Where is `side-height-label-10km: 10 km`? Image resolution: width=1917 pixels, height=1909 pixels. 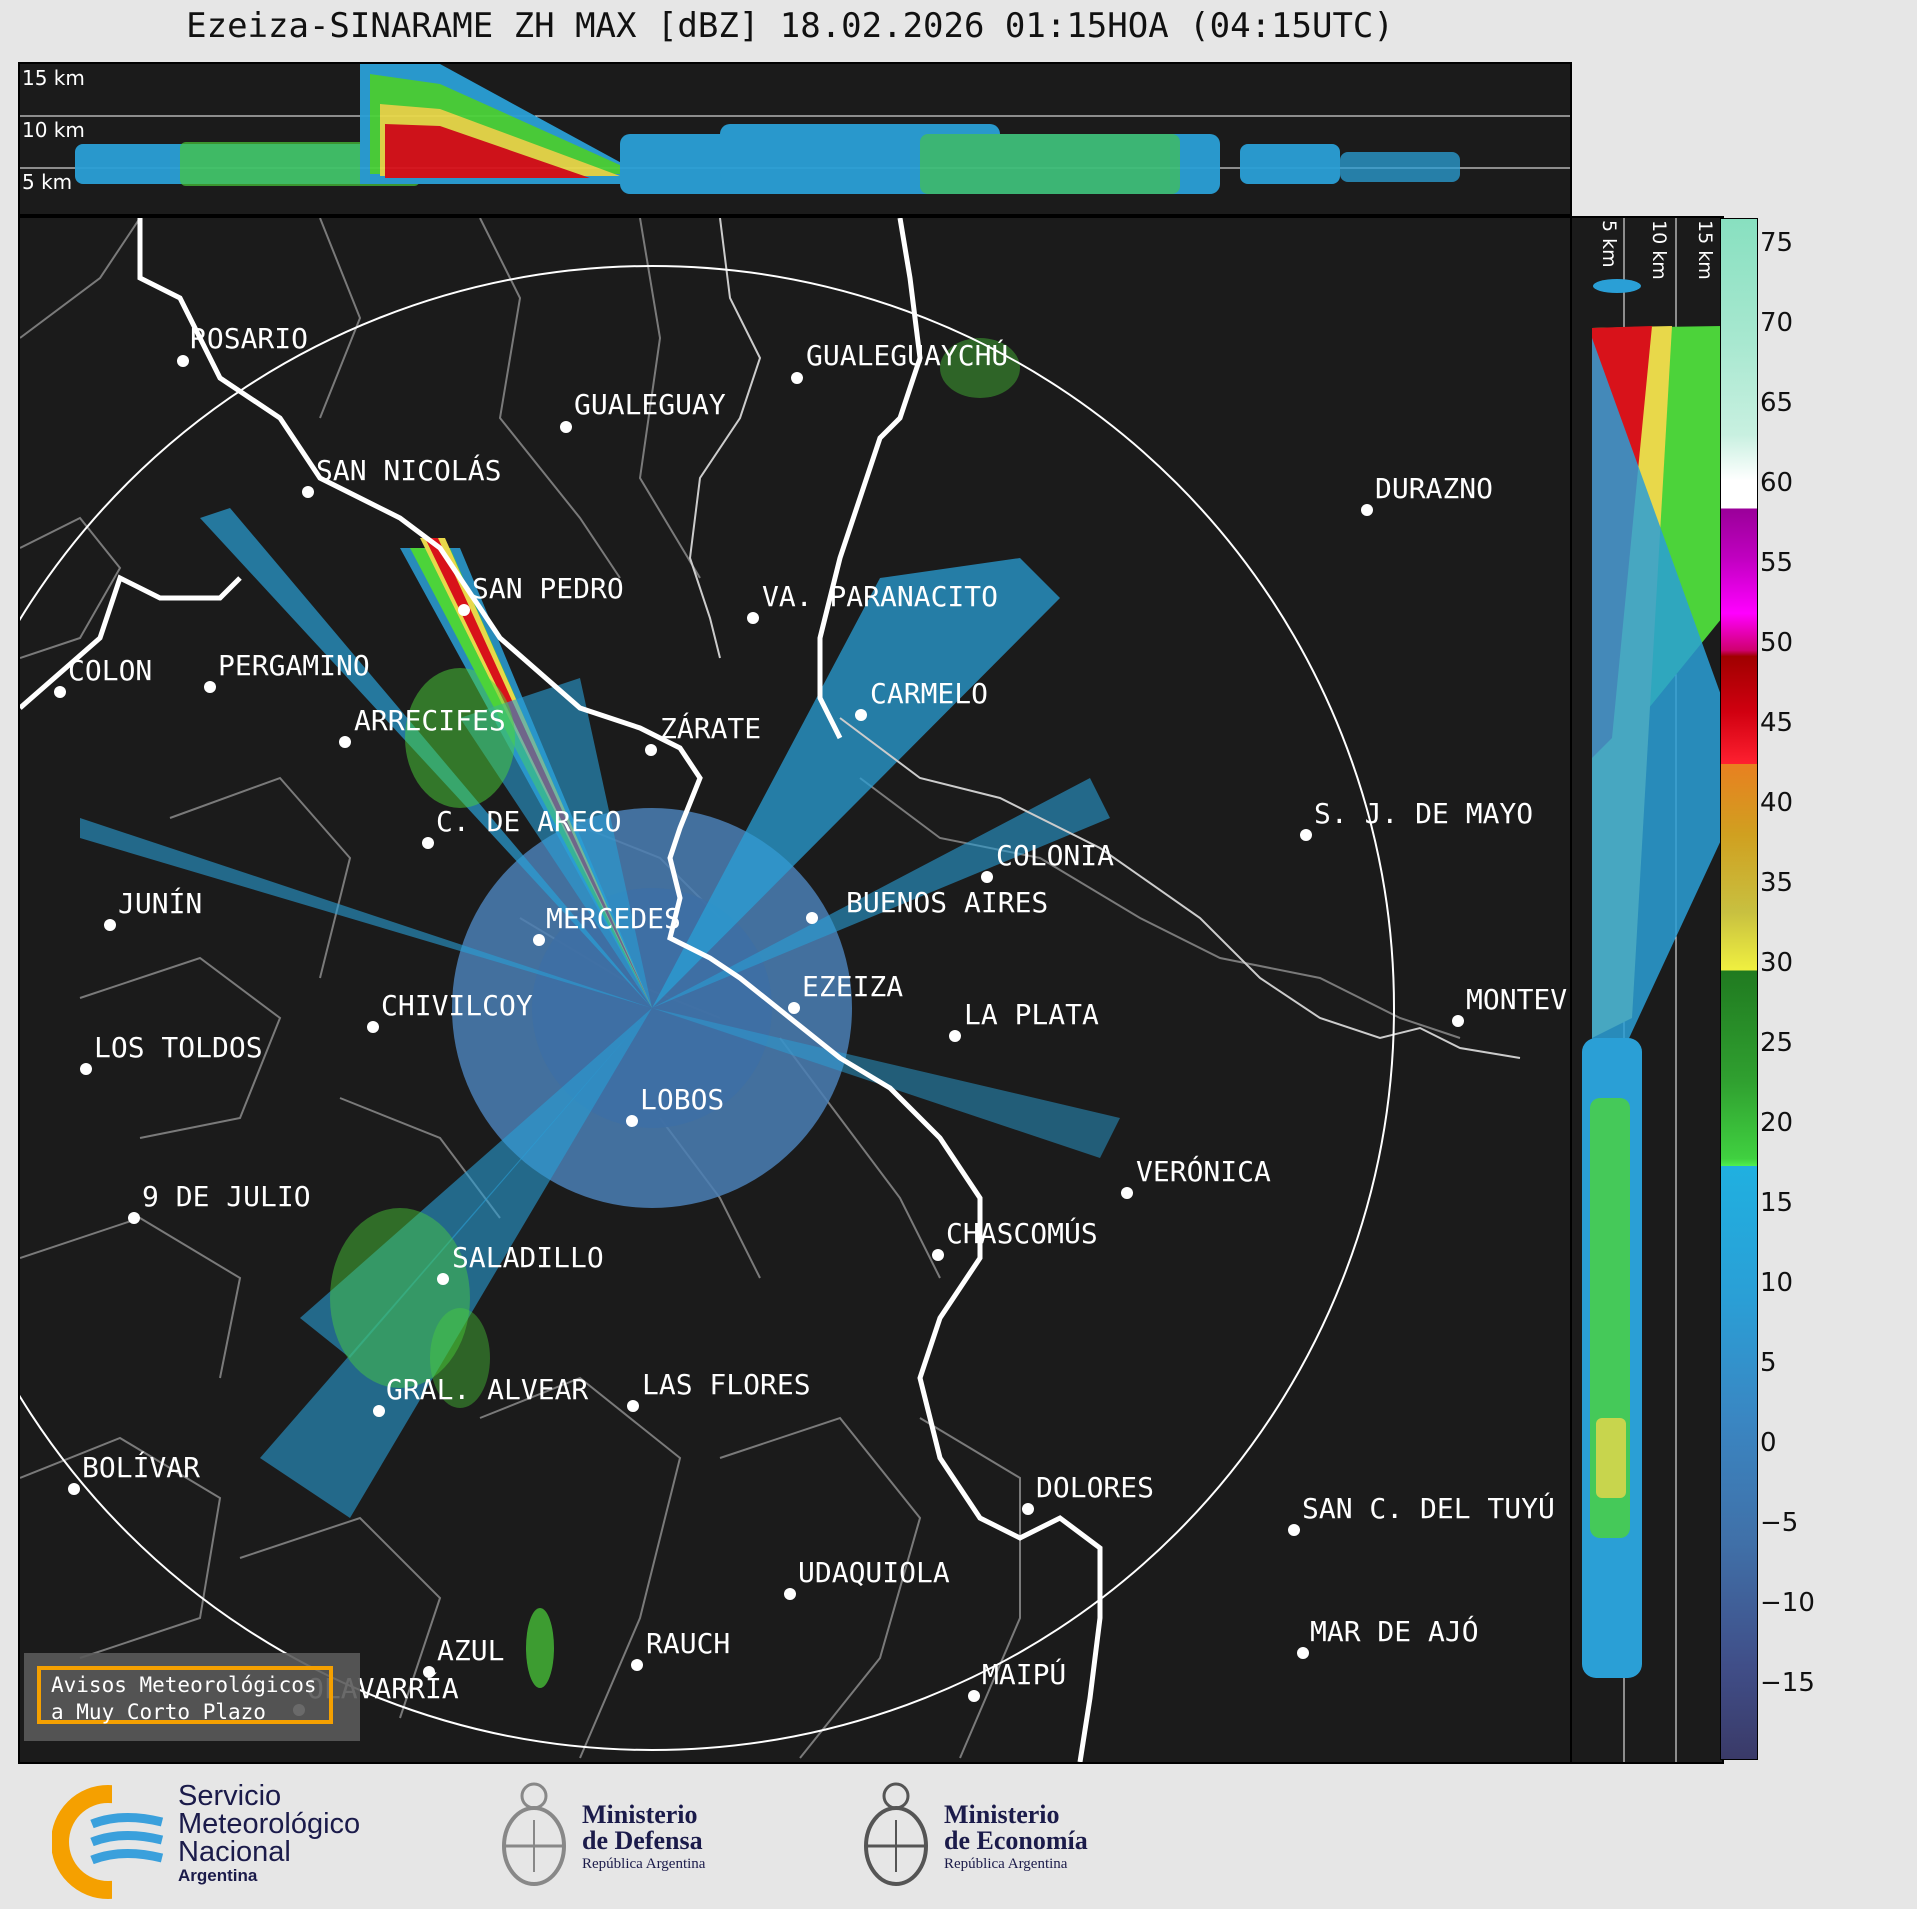 side-height-label-10km: 10 km is located at coordinates (1659, 250).